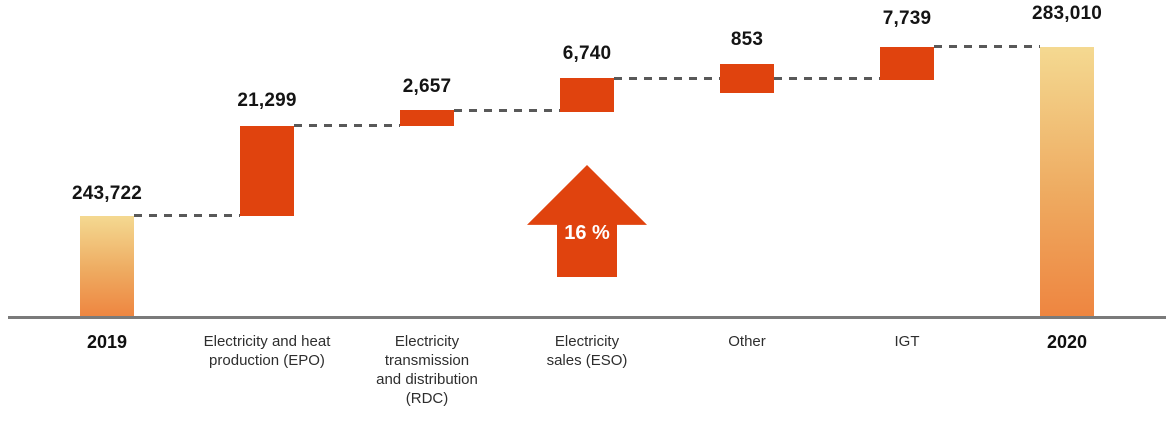  I want to click on connector-line-rdc-eso, so click(507, 110).